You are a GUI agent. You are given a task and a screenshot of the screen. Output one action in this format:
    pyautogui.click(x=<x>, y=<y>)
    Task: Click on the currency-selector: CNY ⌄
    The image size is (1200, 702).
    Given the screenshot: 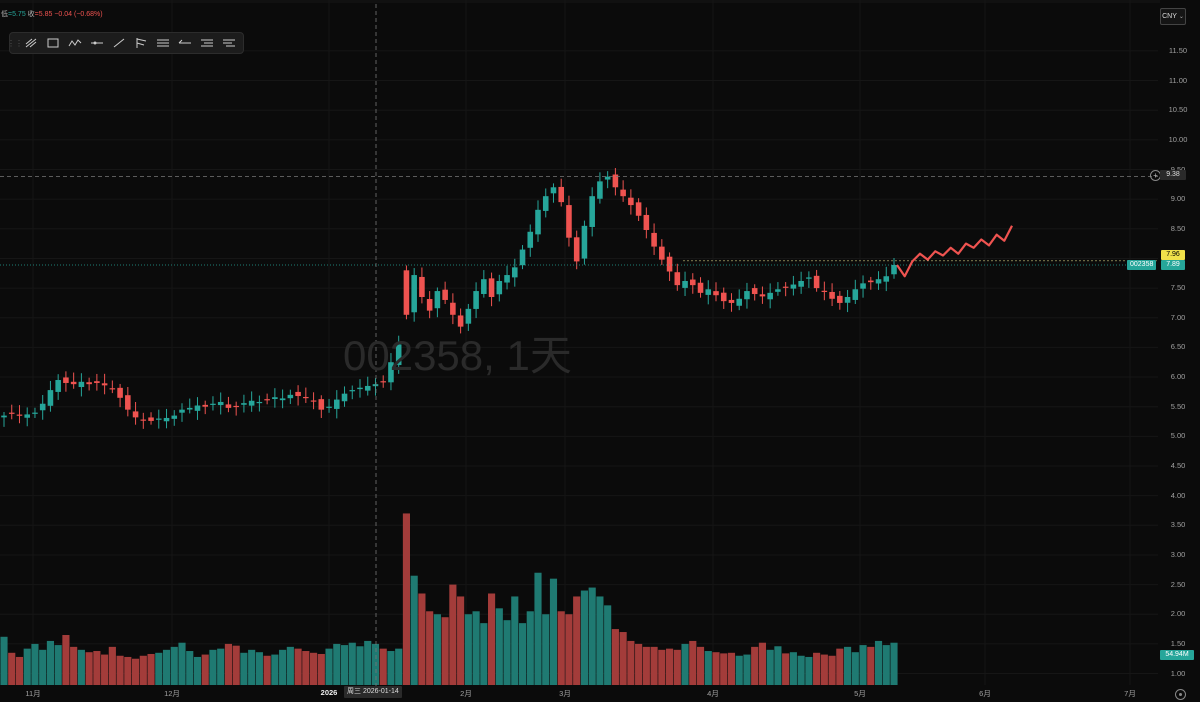 What is the action you would take?
    pyautogui.click(x=1173, y=16)
    